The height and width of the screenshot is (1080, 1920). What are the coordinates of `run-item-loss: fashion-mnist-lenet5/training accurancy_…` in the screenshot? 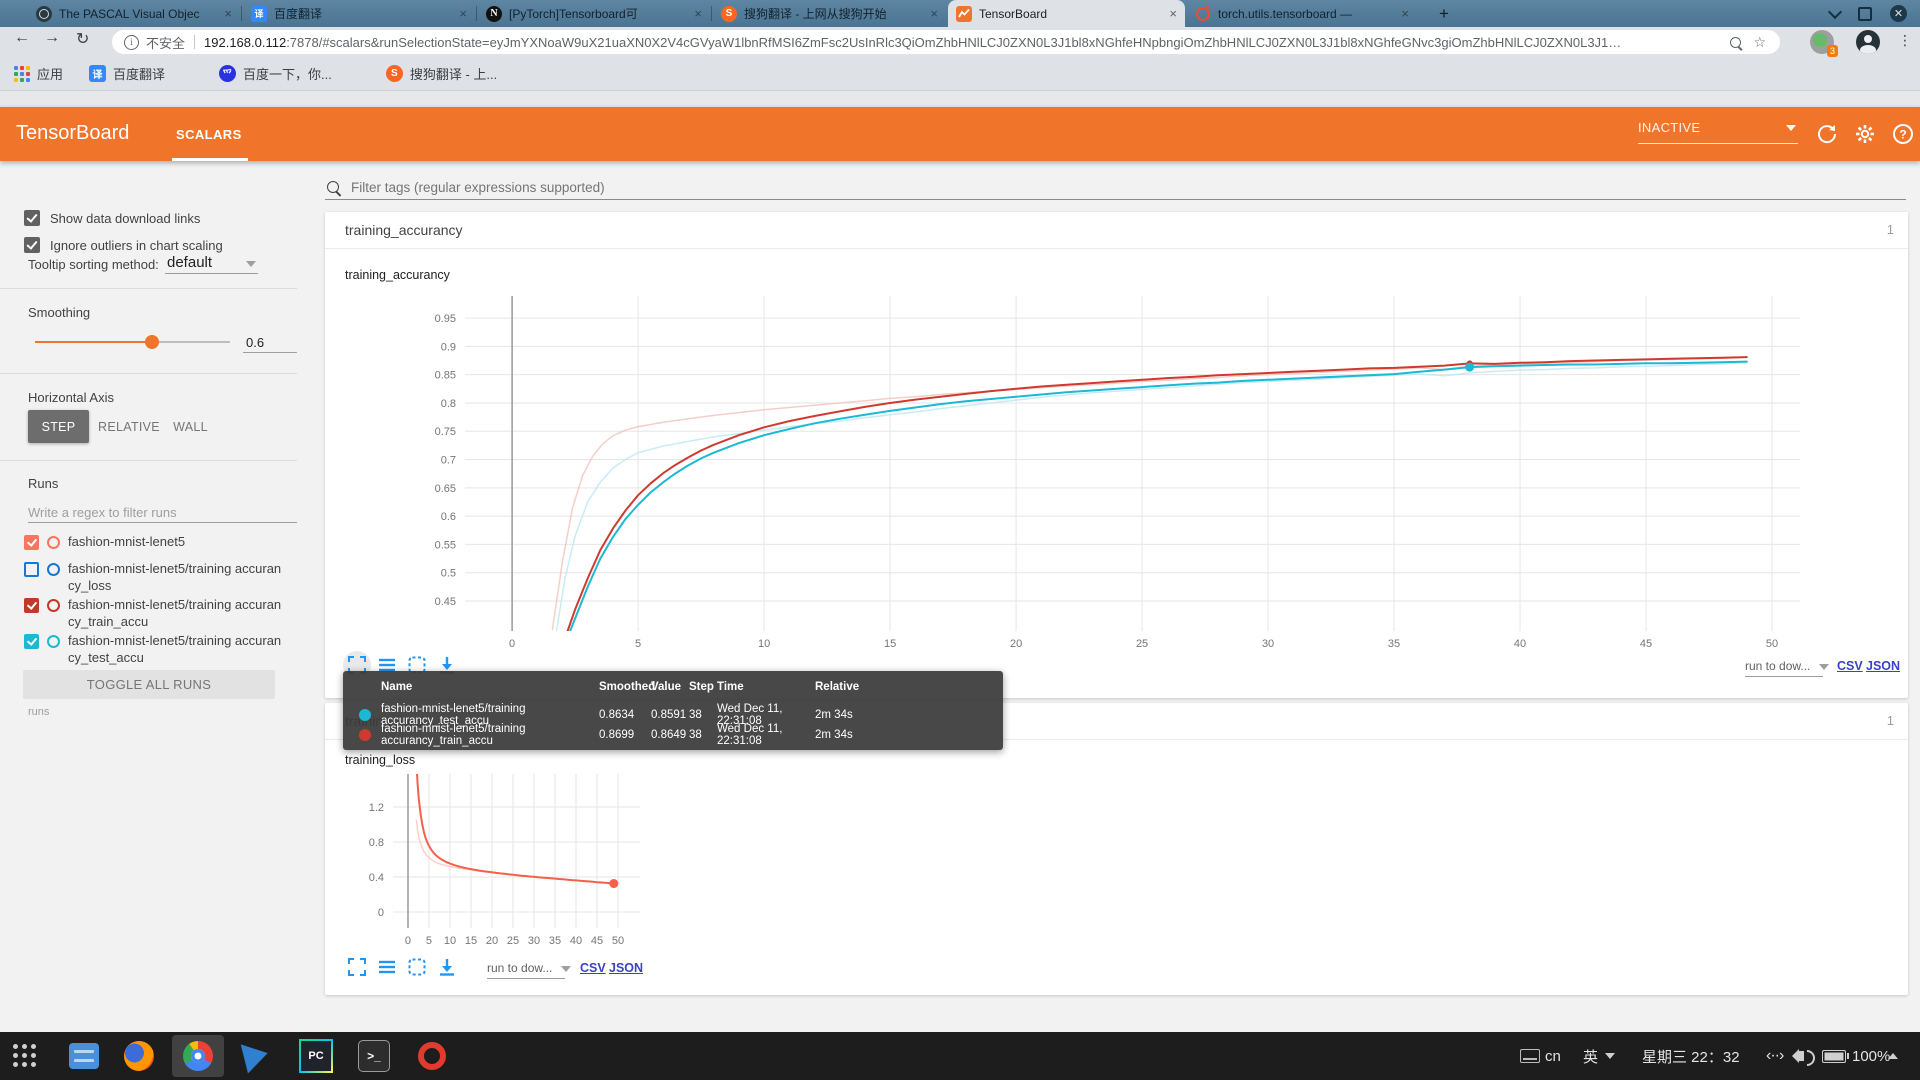 It's located at (154, 578).